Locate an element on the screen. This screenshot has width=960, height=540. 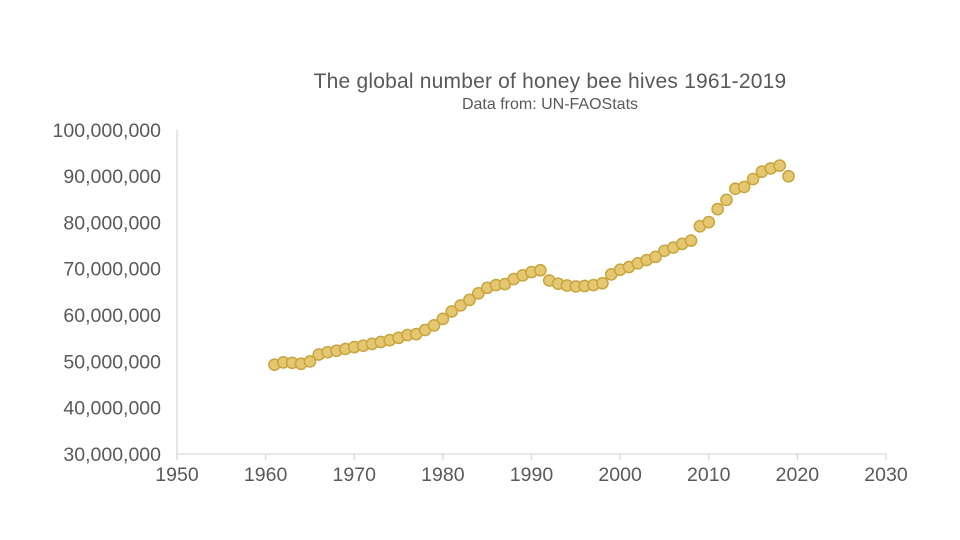
chart-subtitle: Data from: UN-FAOStats is located at coordinates (550, 104).